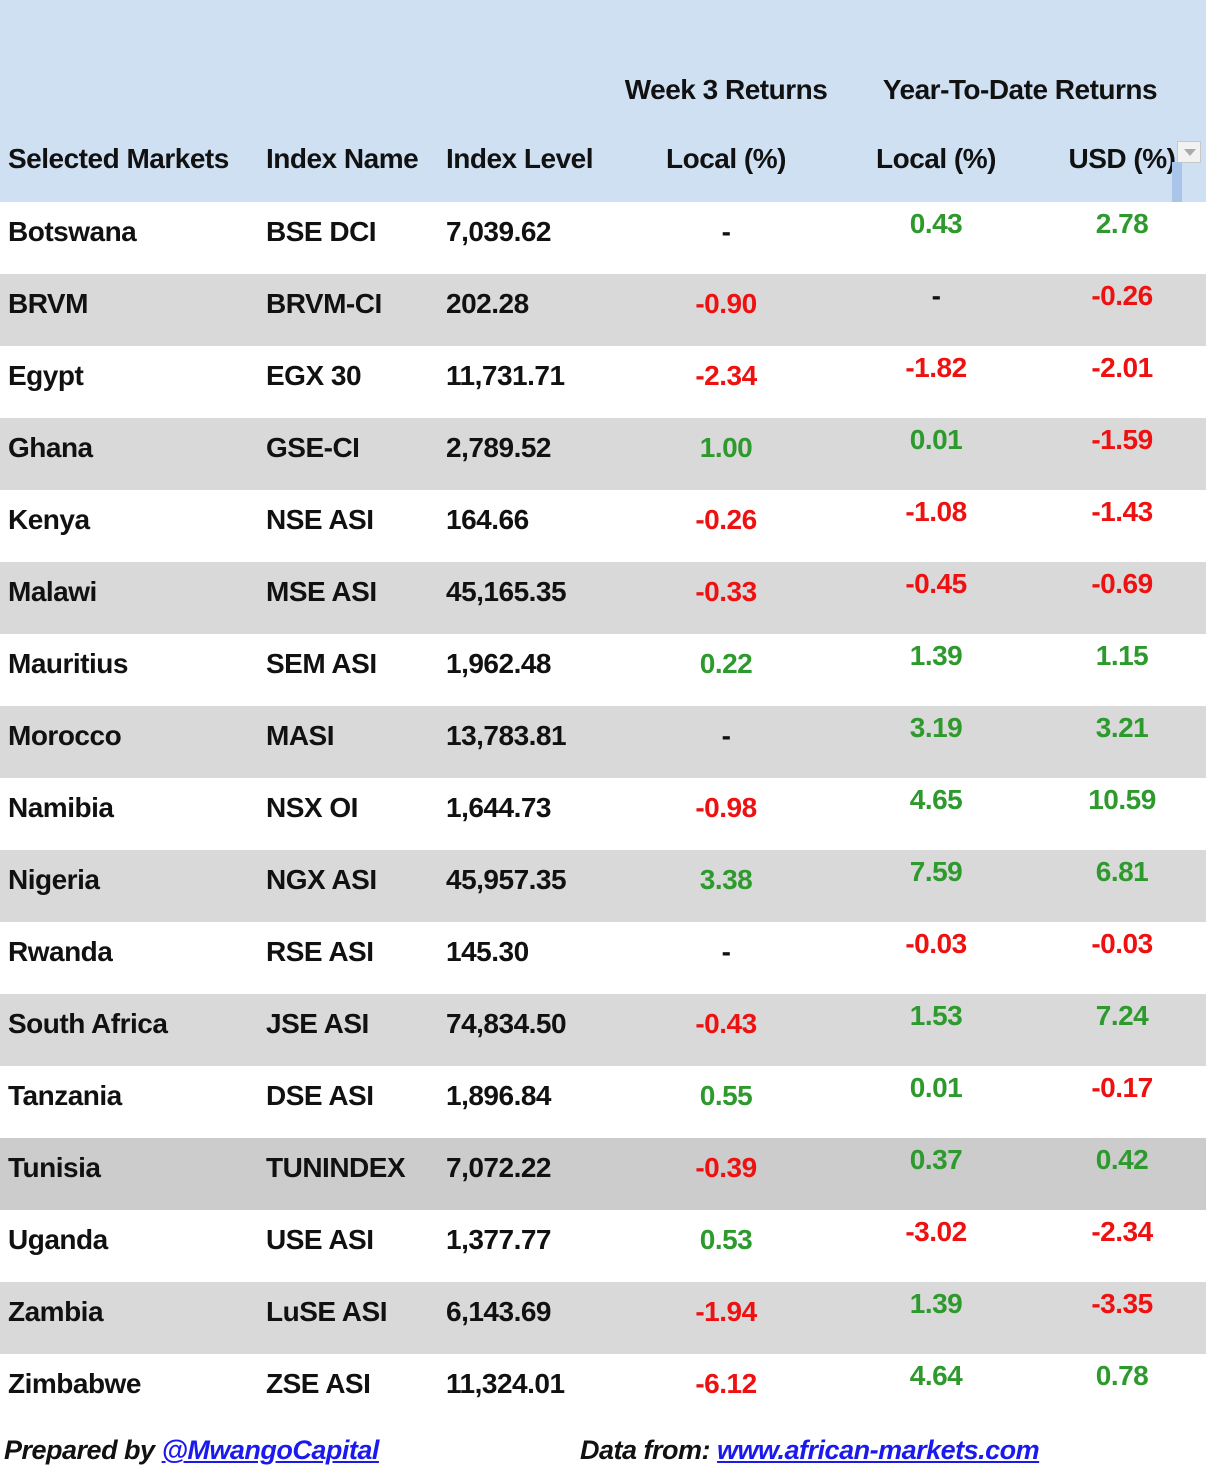 The width and height of the screenshot is (1210, 1478). Describe the element at coordinates (1122, 583) in the screenshot. I see `ytd-usd-return-cell: -0.69` at that location.